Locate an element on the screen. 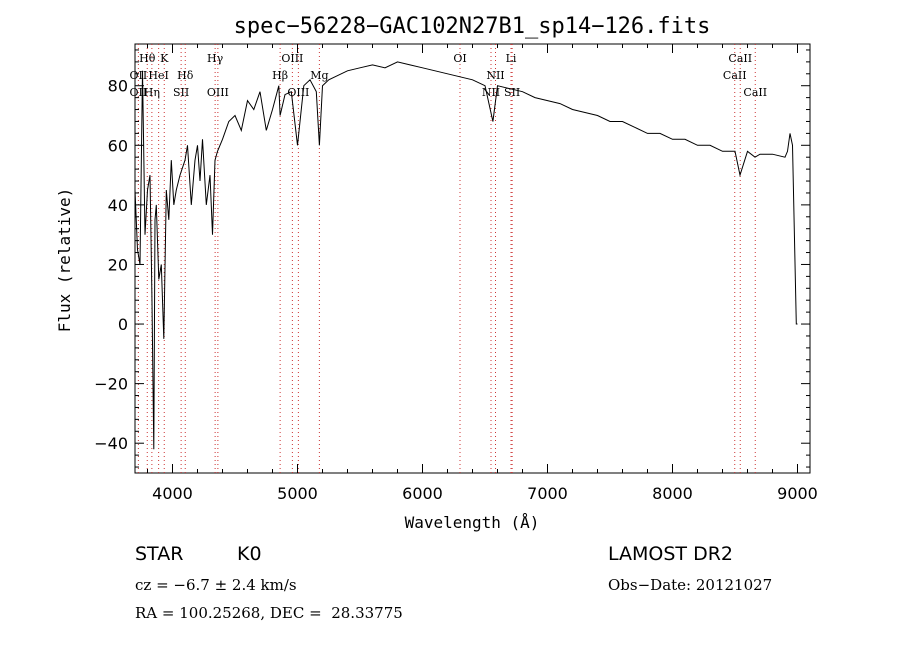 The image size is (900, 650). line-label: Hθ is located at coordinates (147, 58).